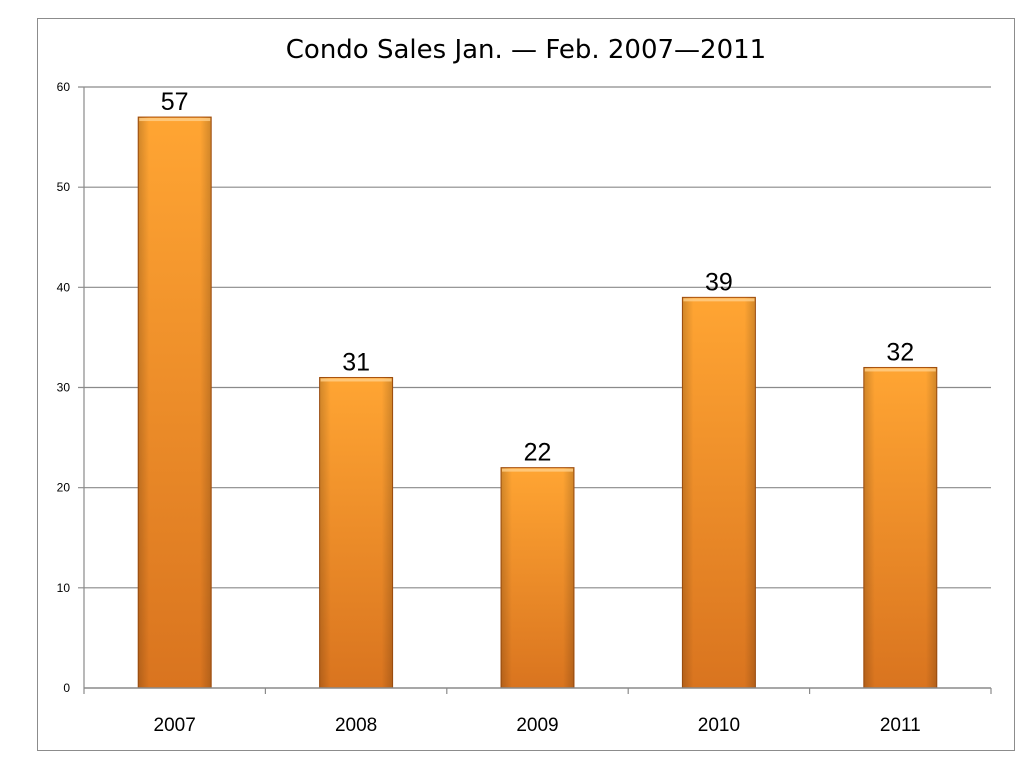 The width and height of the screenshot is (1024, 760). I want to click on x-tick-label: 2009, so click(537, 725).